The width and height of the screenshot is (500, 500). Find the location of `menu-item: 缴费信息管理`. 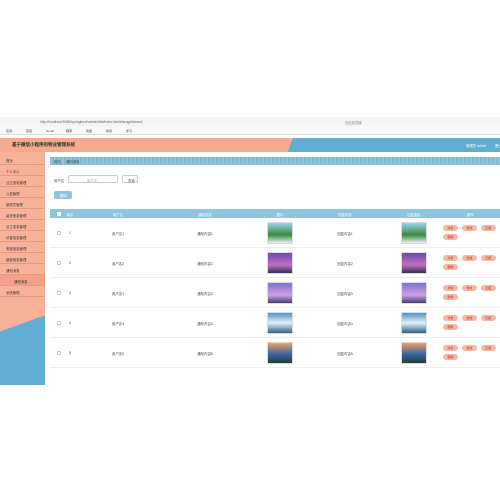

menu-item: 缴费信息管理 is located at coordinates (22, 258).